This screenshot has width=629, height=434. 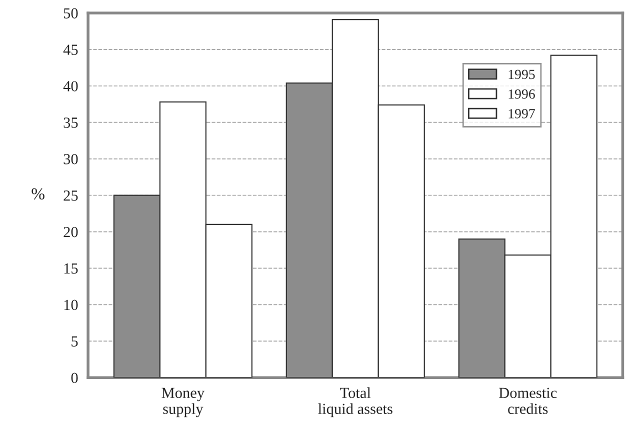 I want to click on legend-label: 1995, so click(x=521, y=75).